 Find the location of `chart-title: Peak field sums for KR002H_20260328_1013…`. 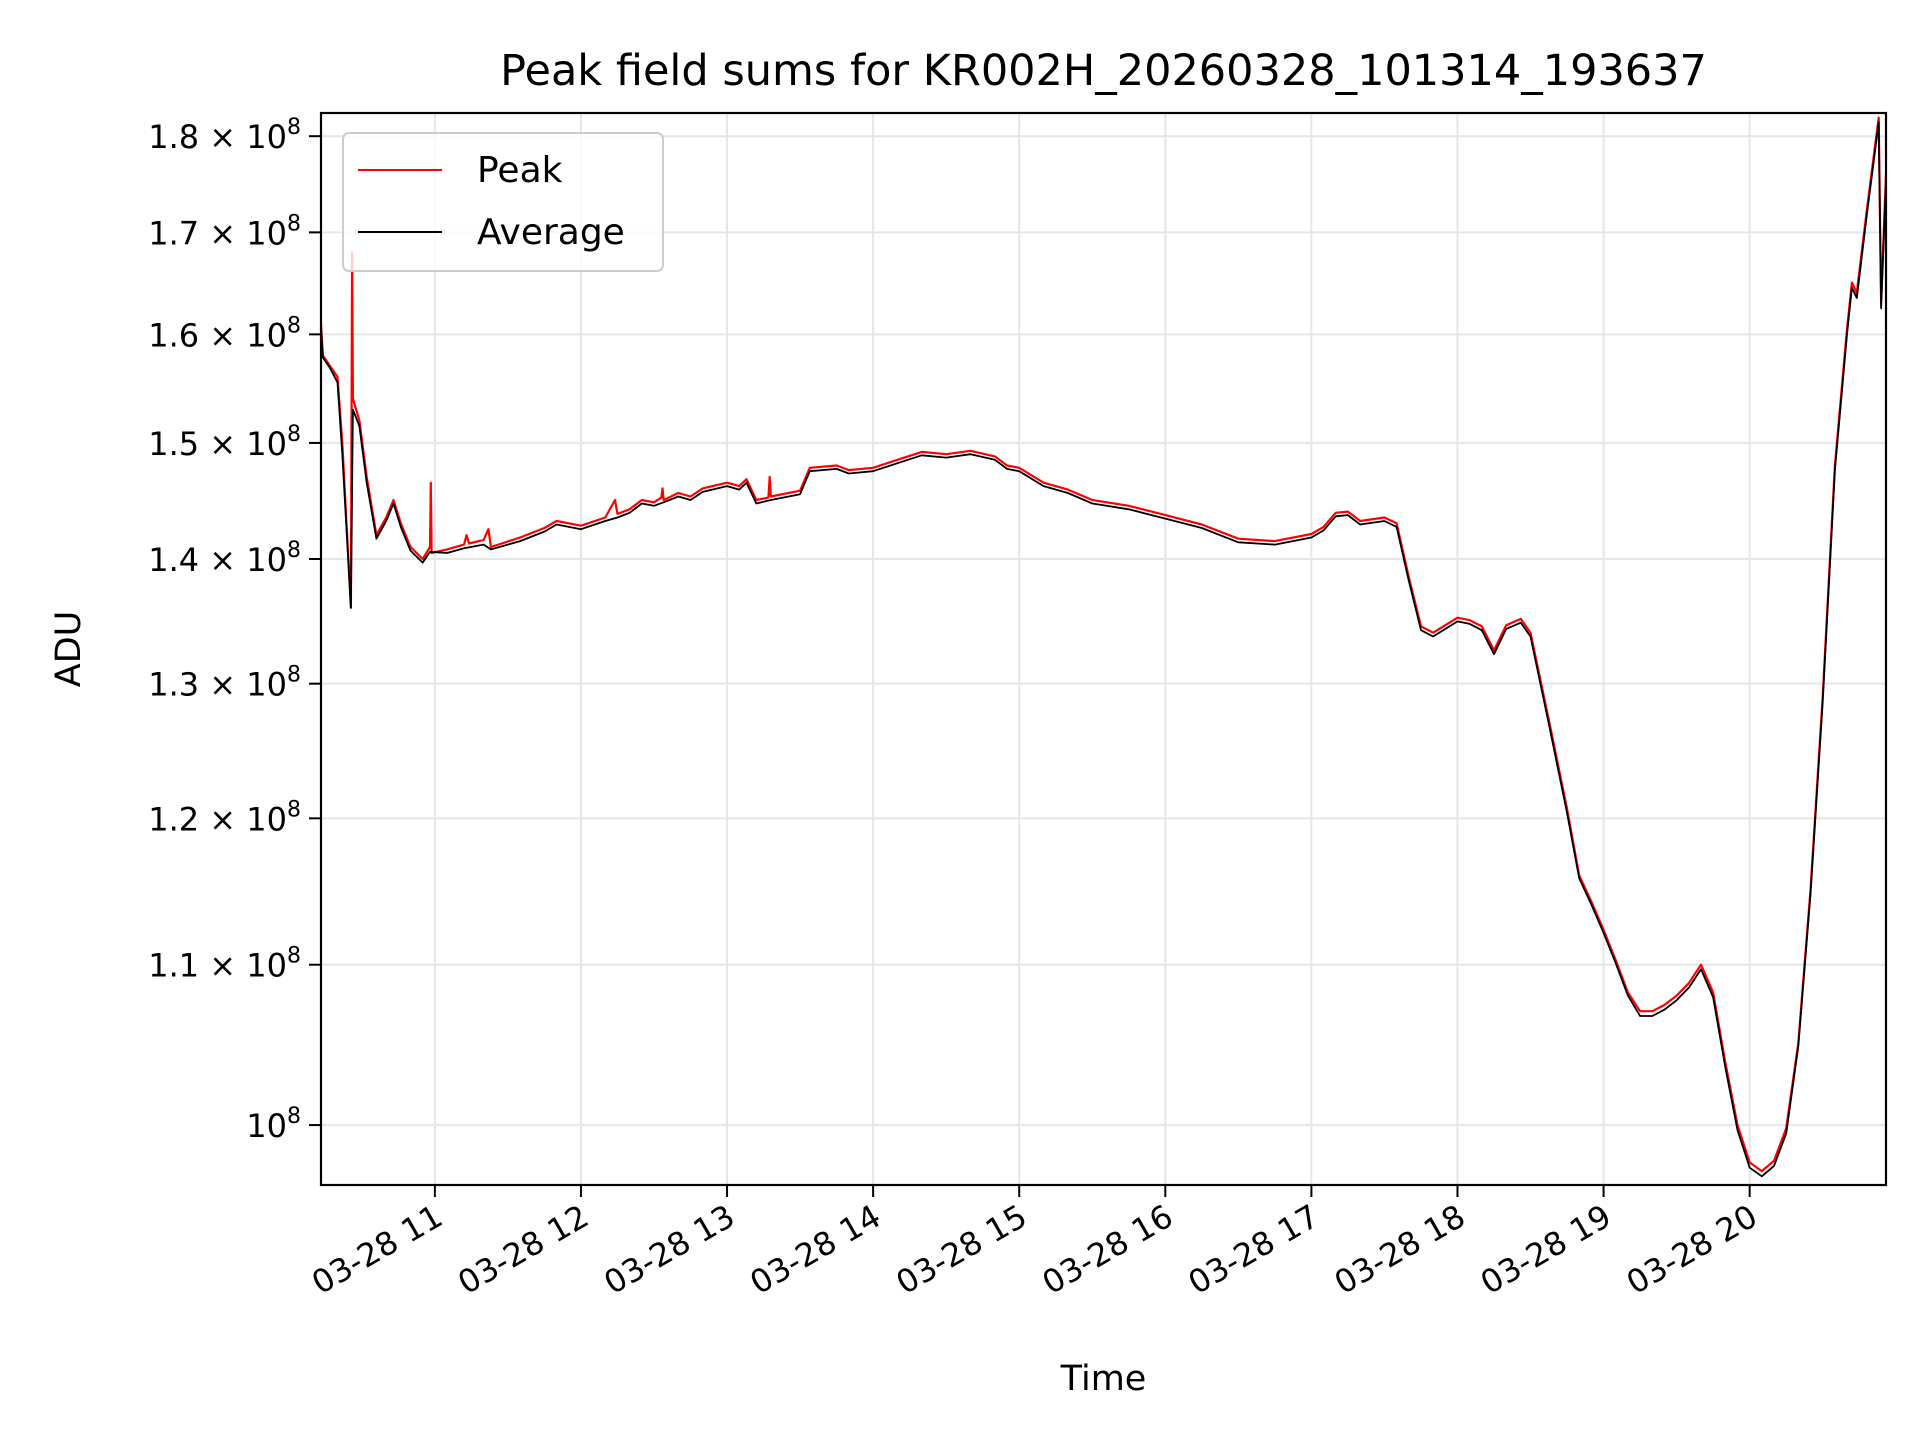

chart-title: Peak field sums for KR002H_20260328_1013… is located at coordinates (1103, 71).